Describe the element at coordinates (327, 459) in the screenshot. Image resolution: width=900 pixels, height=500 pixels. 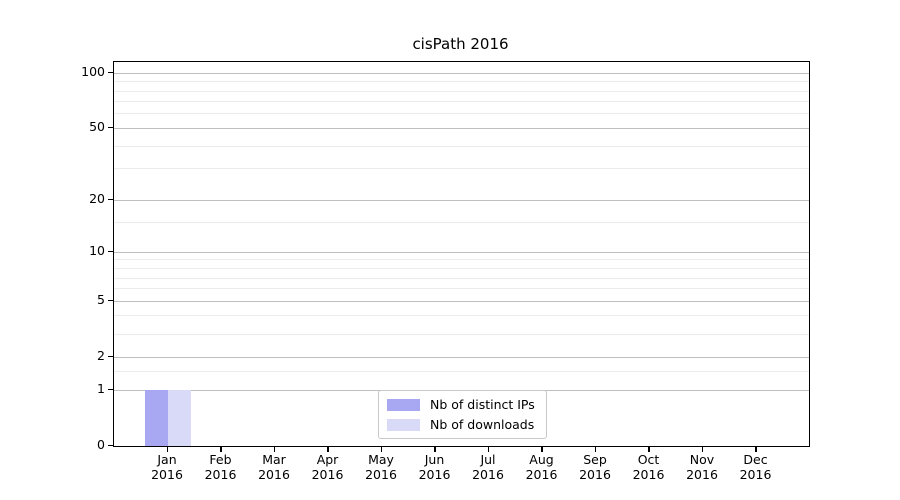
I see `x-tick-month: Apr` at that location.